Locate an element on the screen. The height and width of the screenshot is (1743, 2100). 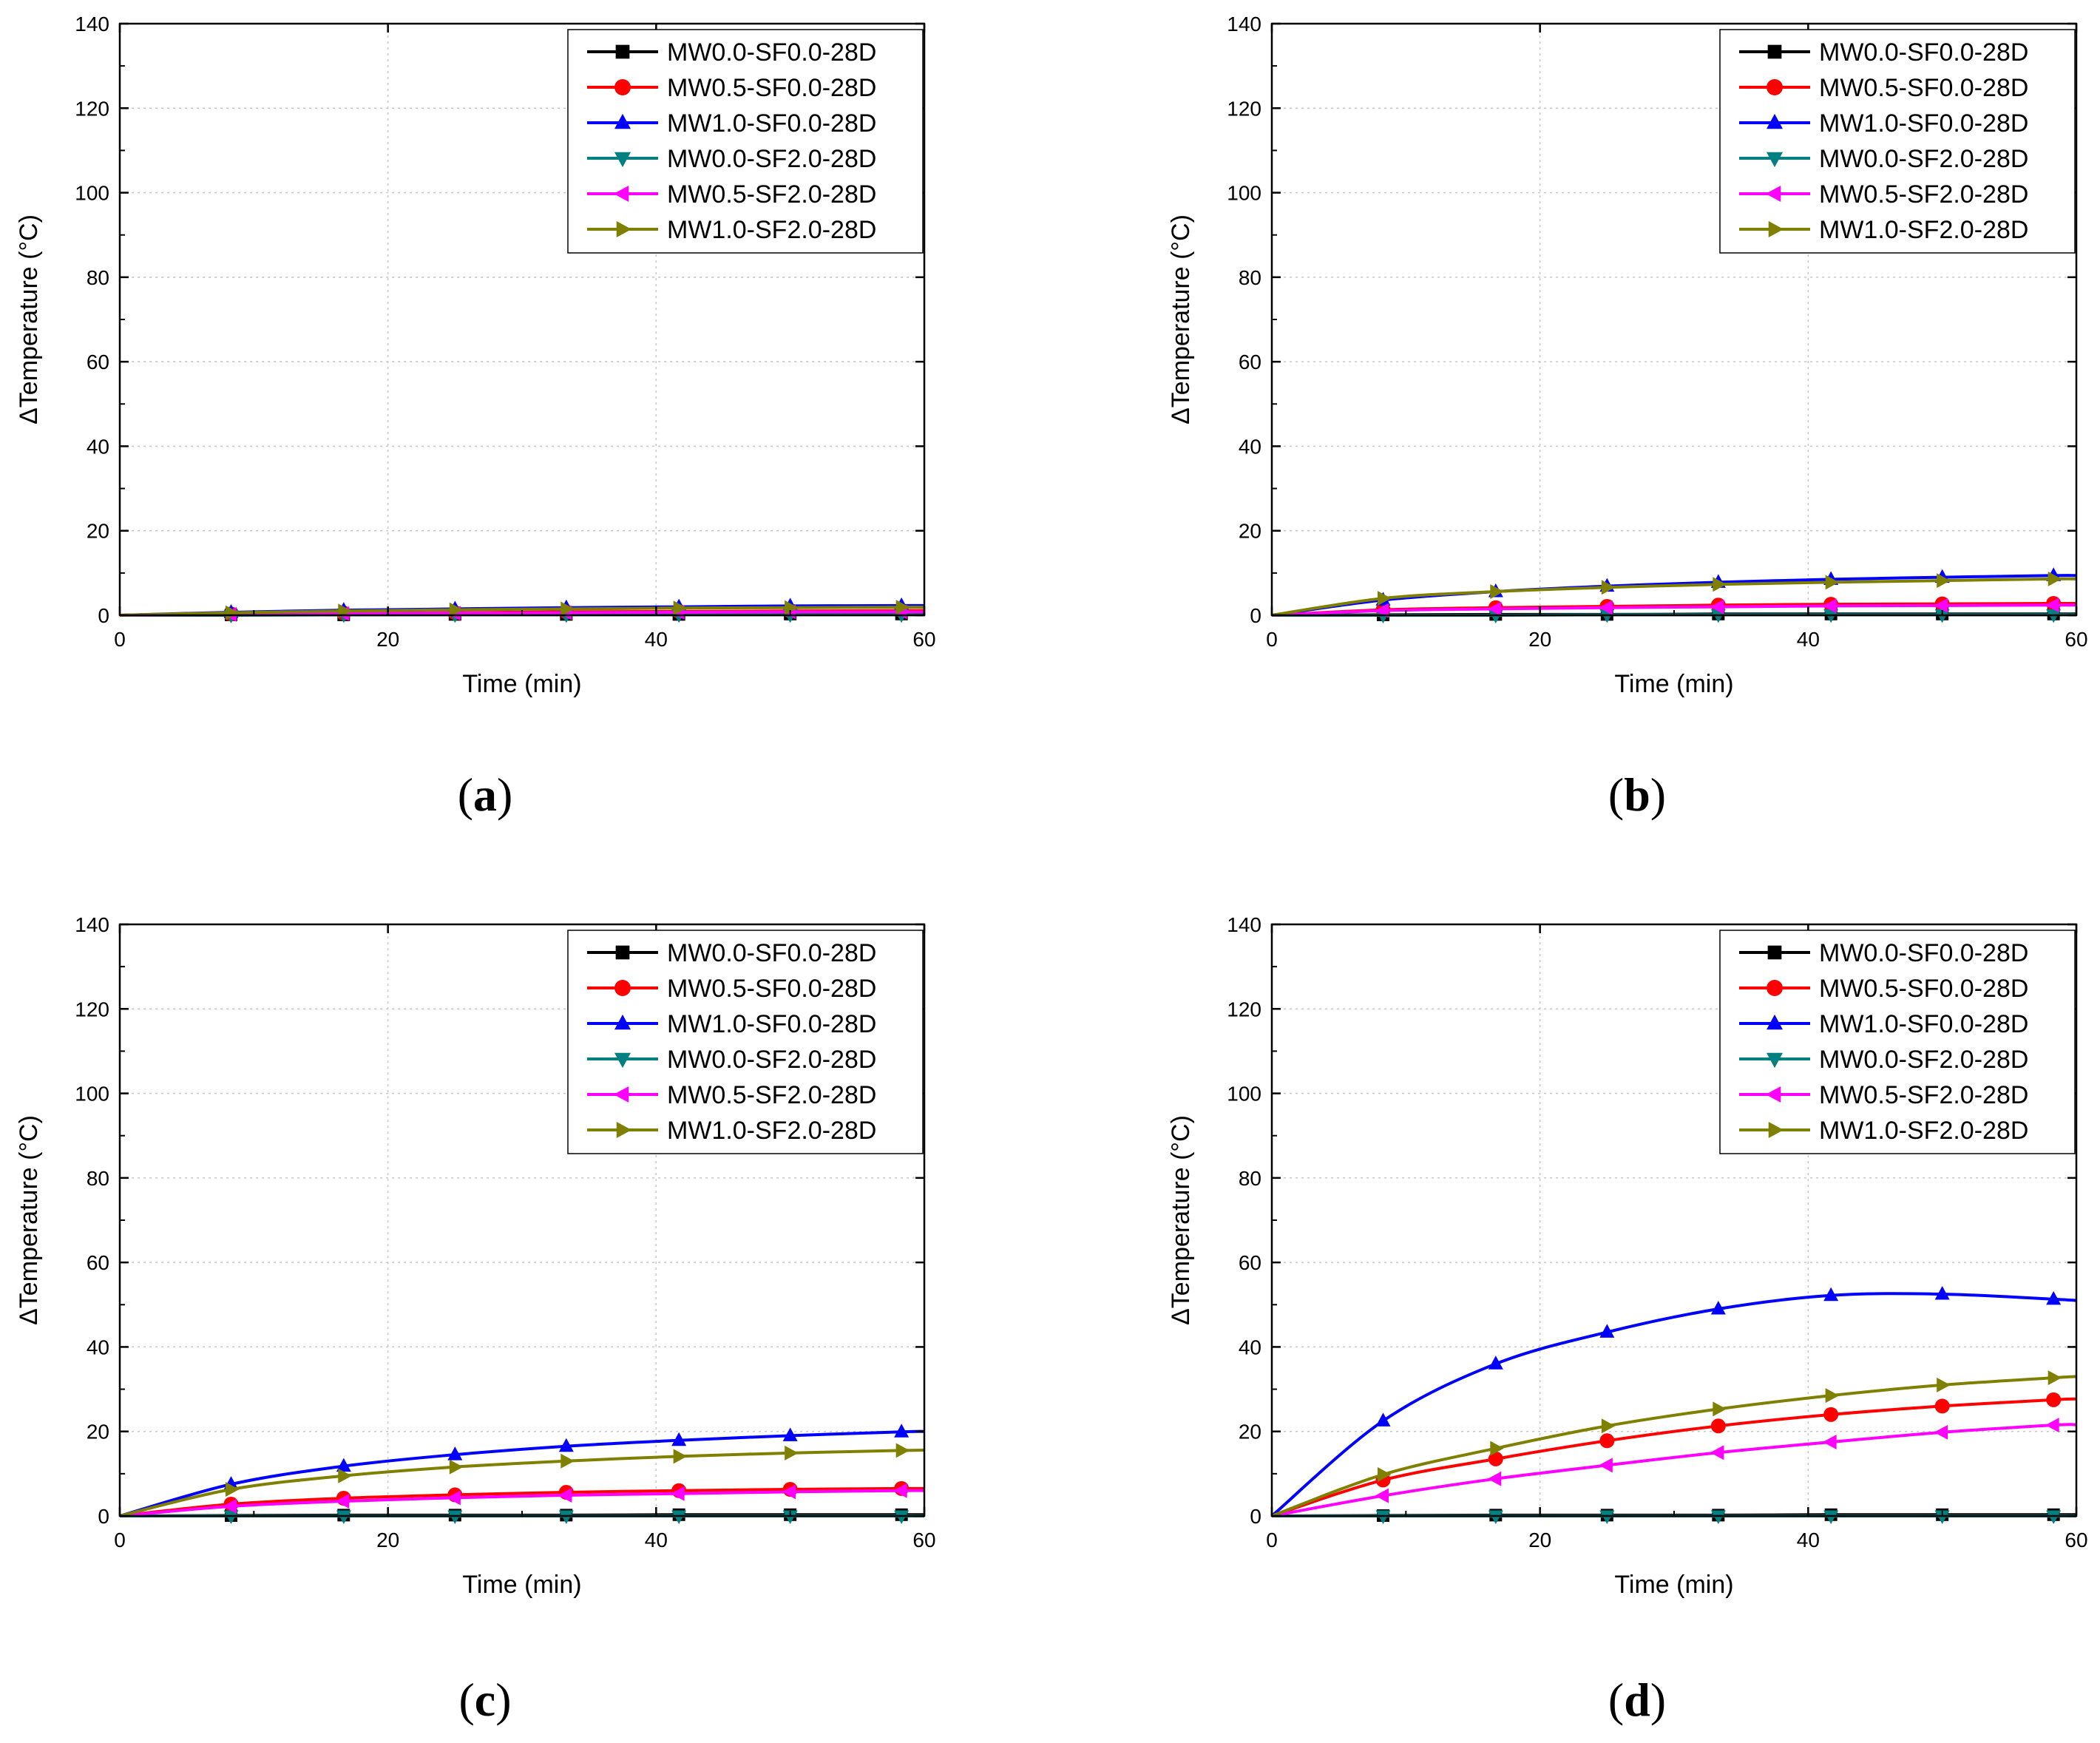
panel-label: (c) is located at coordinates (485, 1699).